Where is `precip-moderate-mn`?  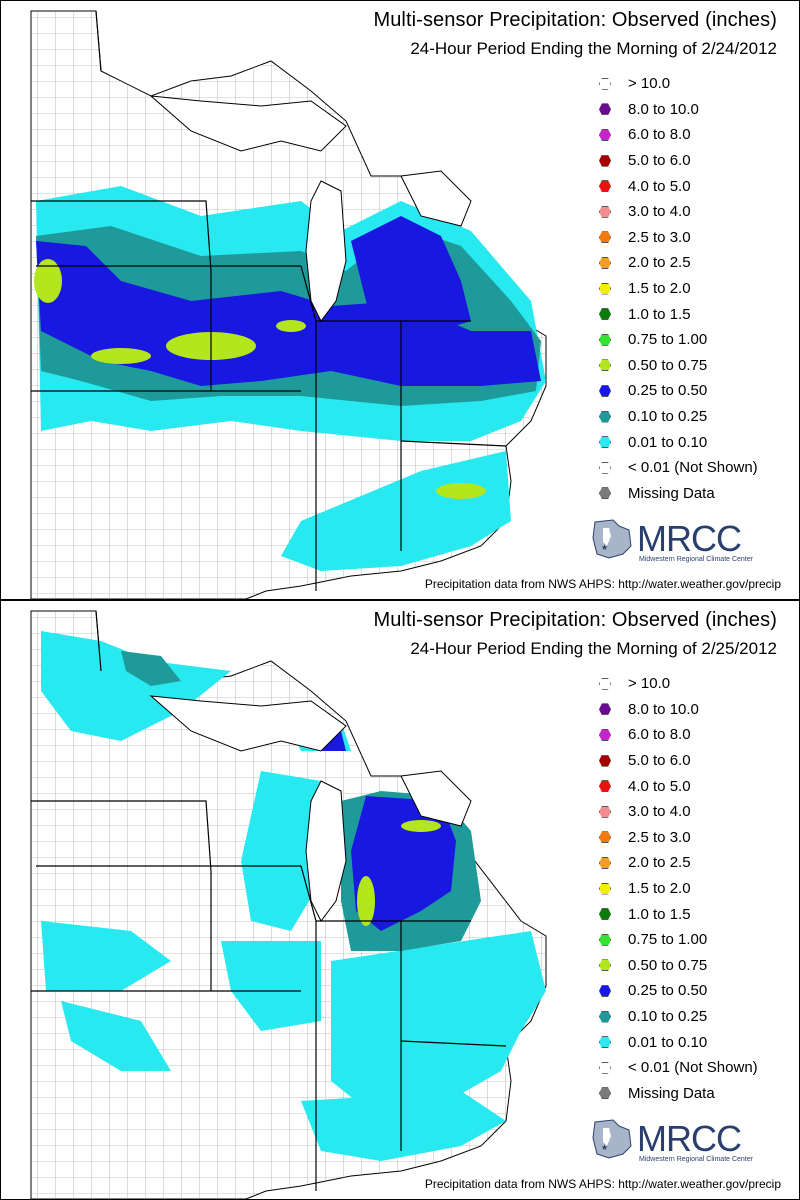
precip-moderate-mn is located at coordinates (151, 668).